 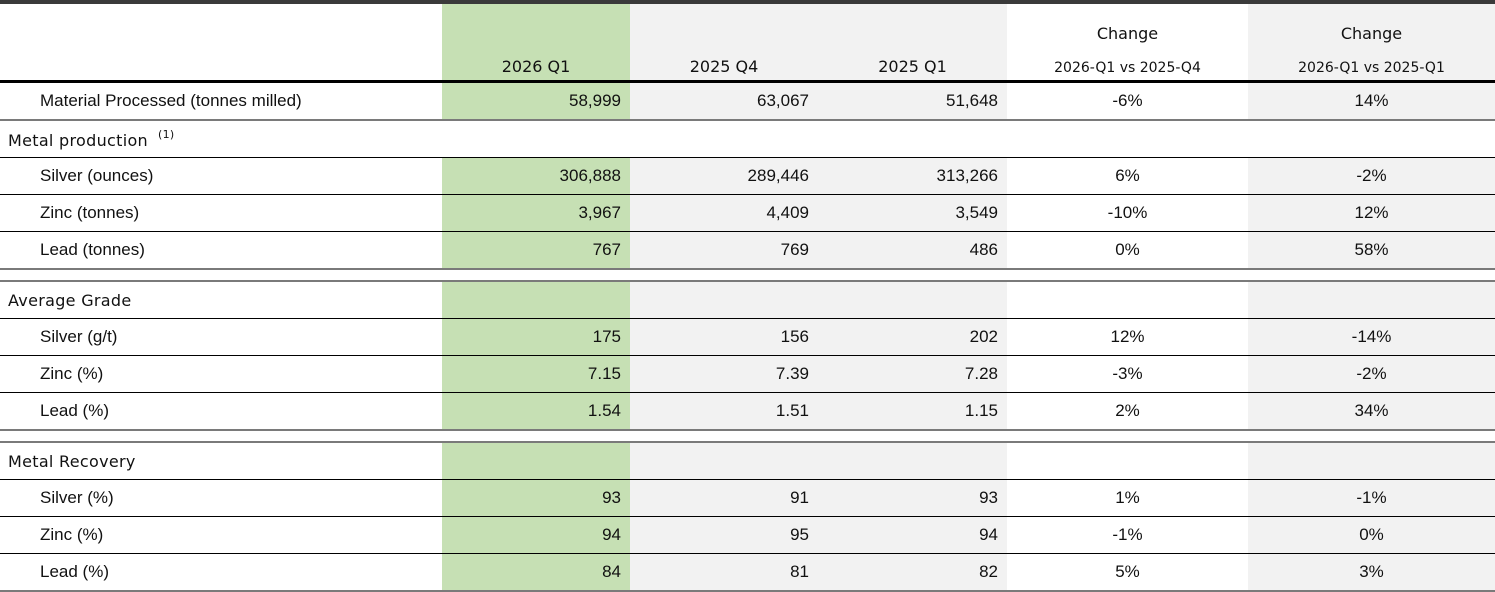 I want to click on cell: 156, so click(x=724, y=337).